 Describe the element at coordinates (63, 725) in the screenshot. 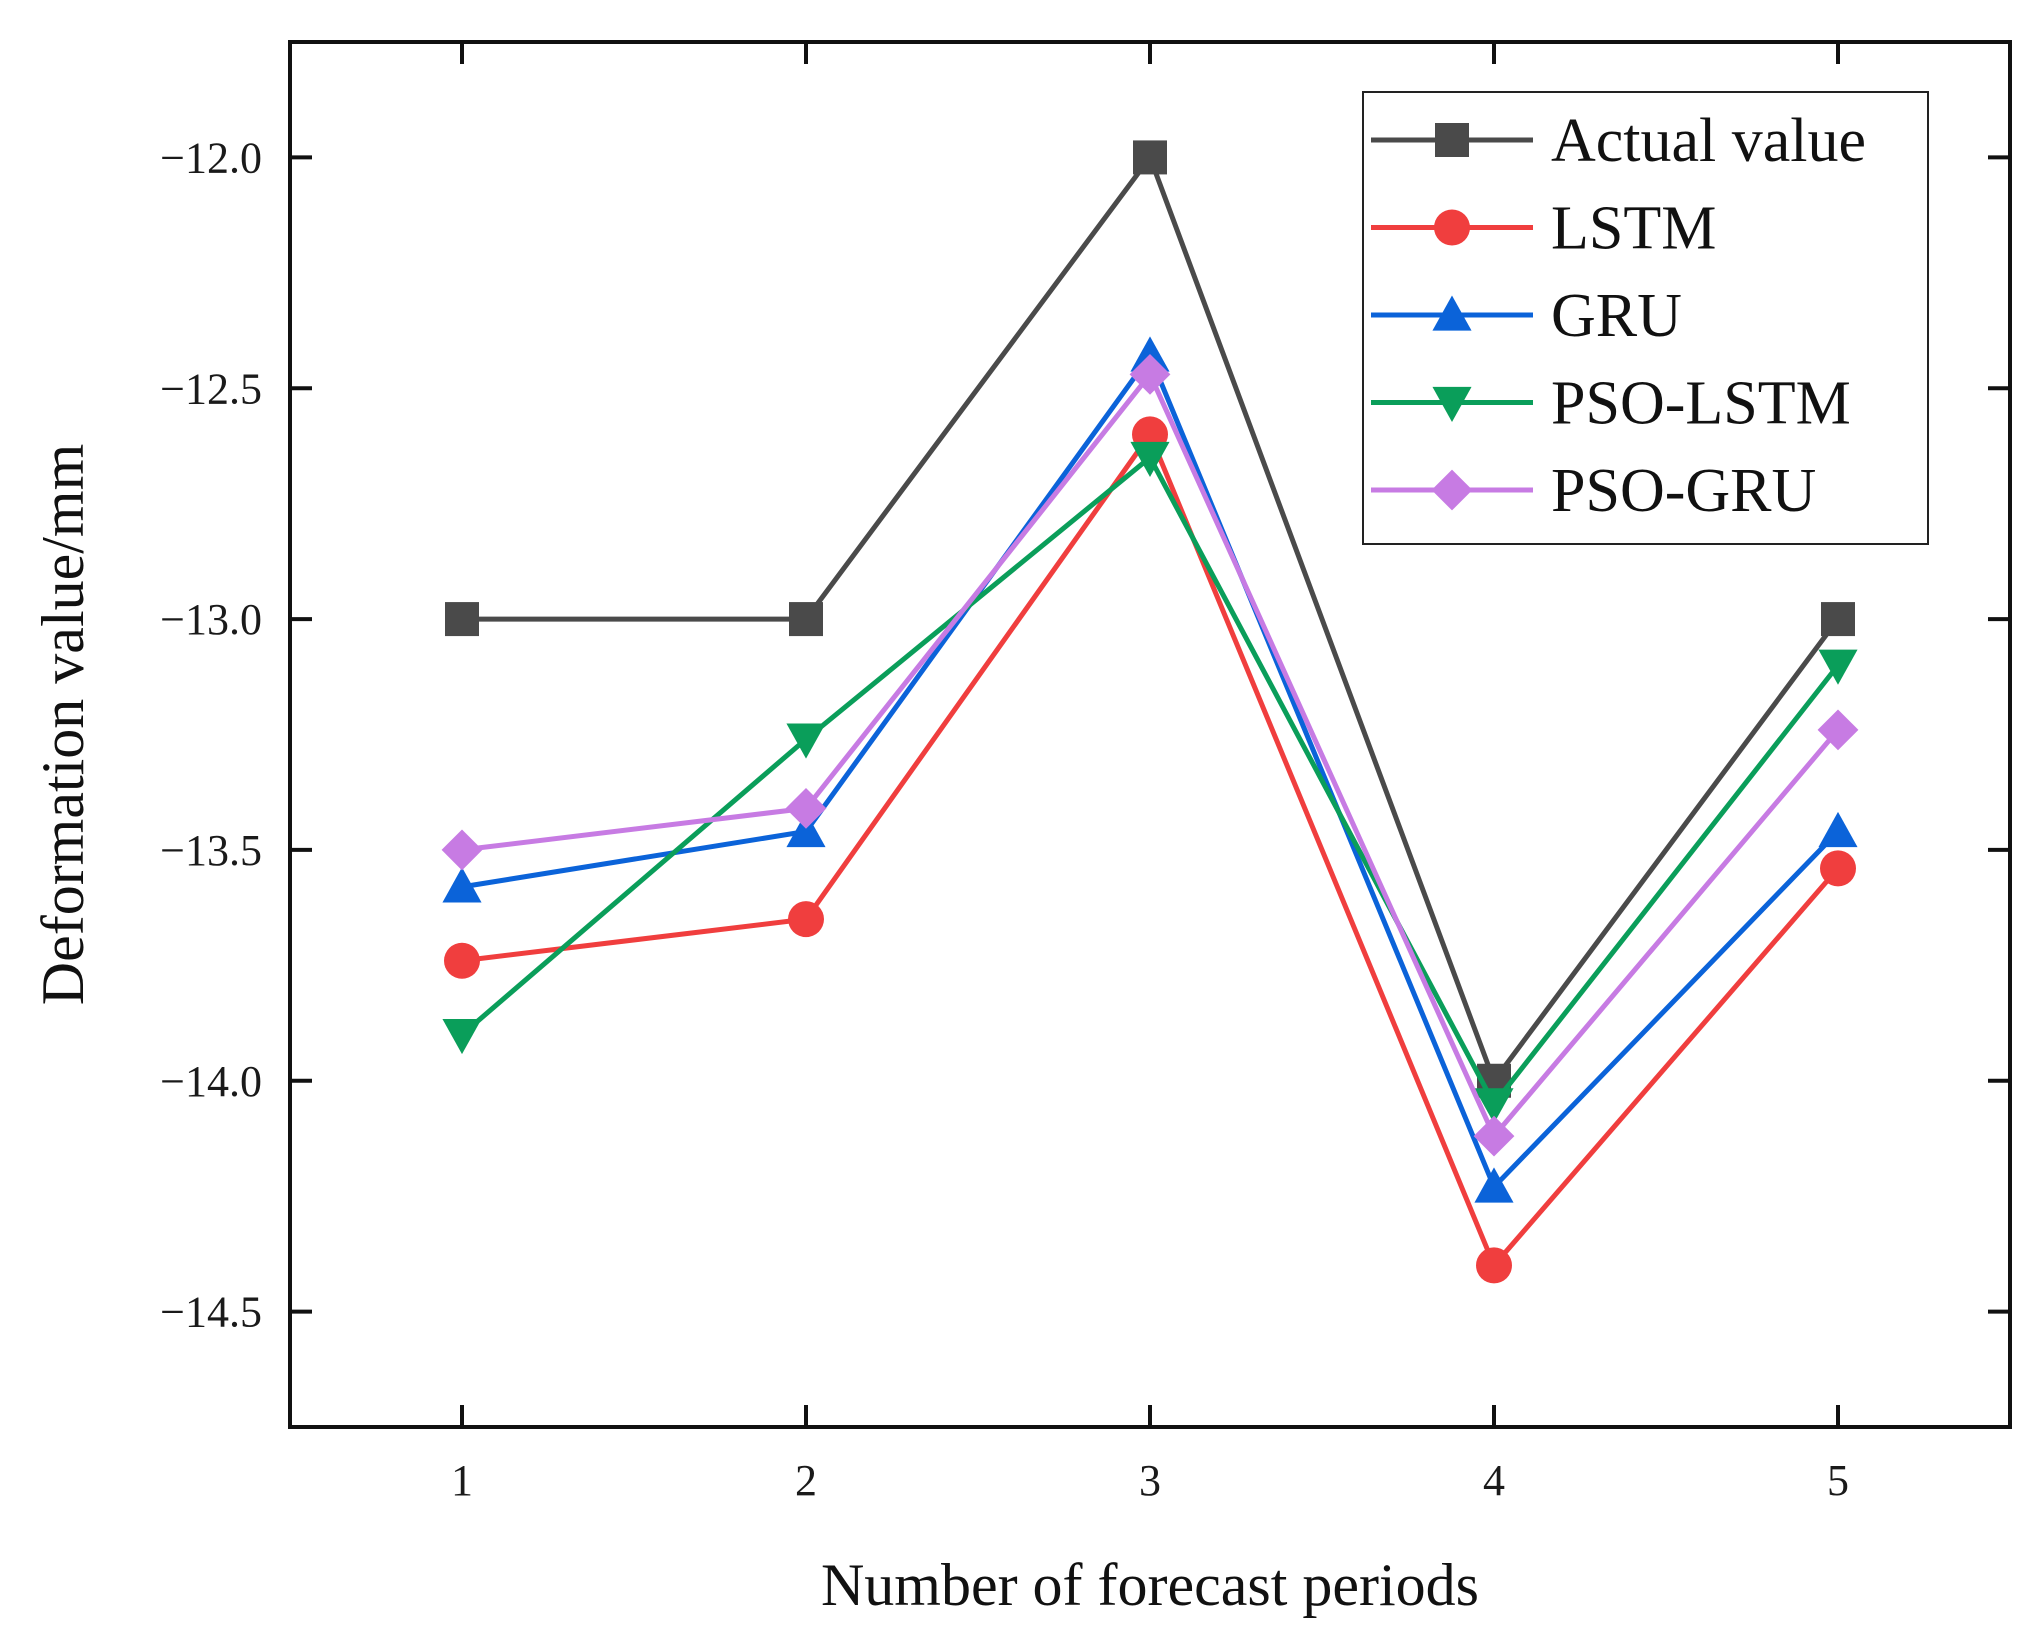

I see `y-axis-title: Deformation value/mm` at that location.